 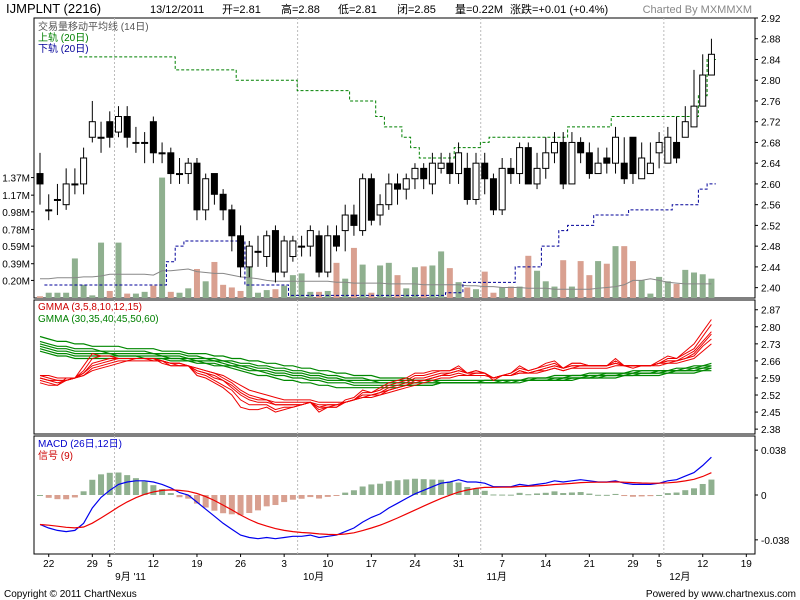 What do you see at coordinates (679, 577) in the screenshot?
I see `x-axis-month-label: 12月` at bounding box center [679, 577].